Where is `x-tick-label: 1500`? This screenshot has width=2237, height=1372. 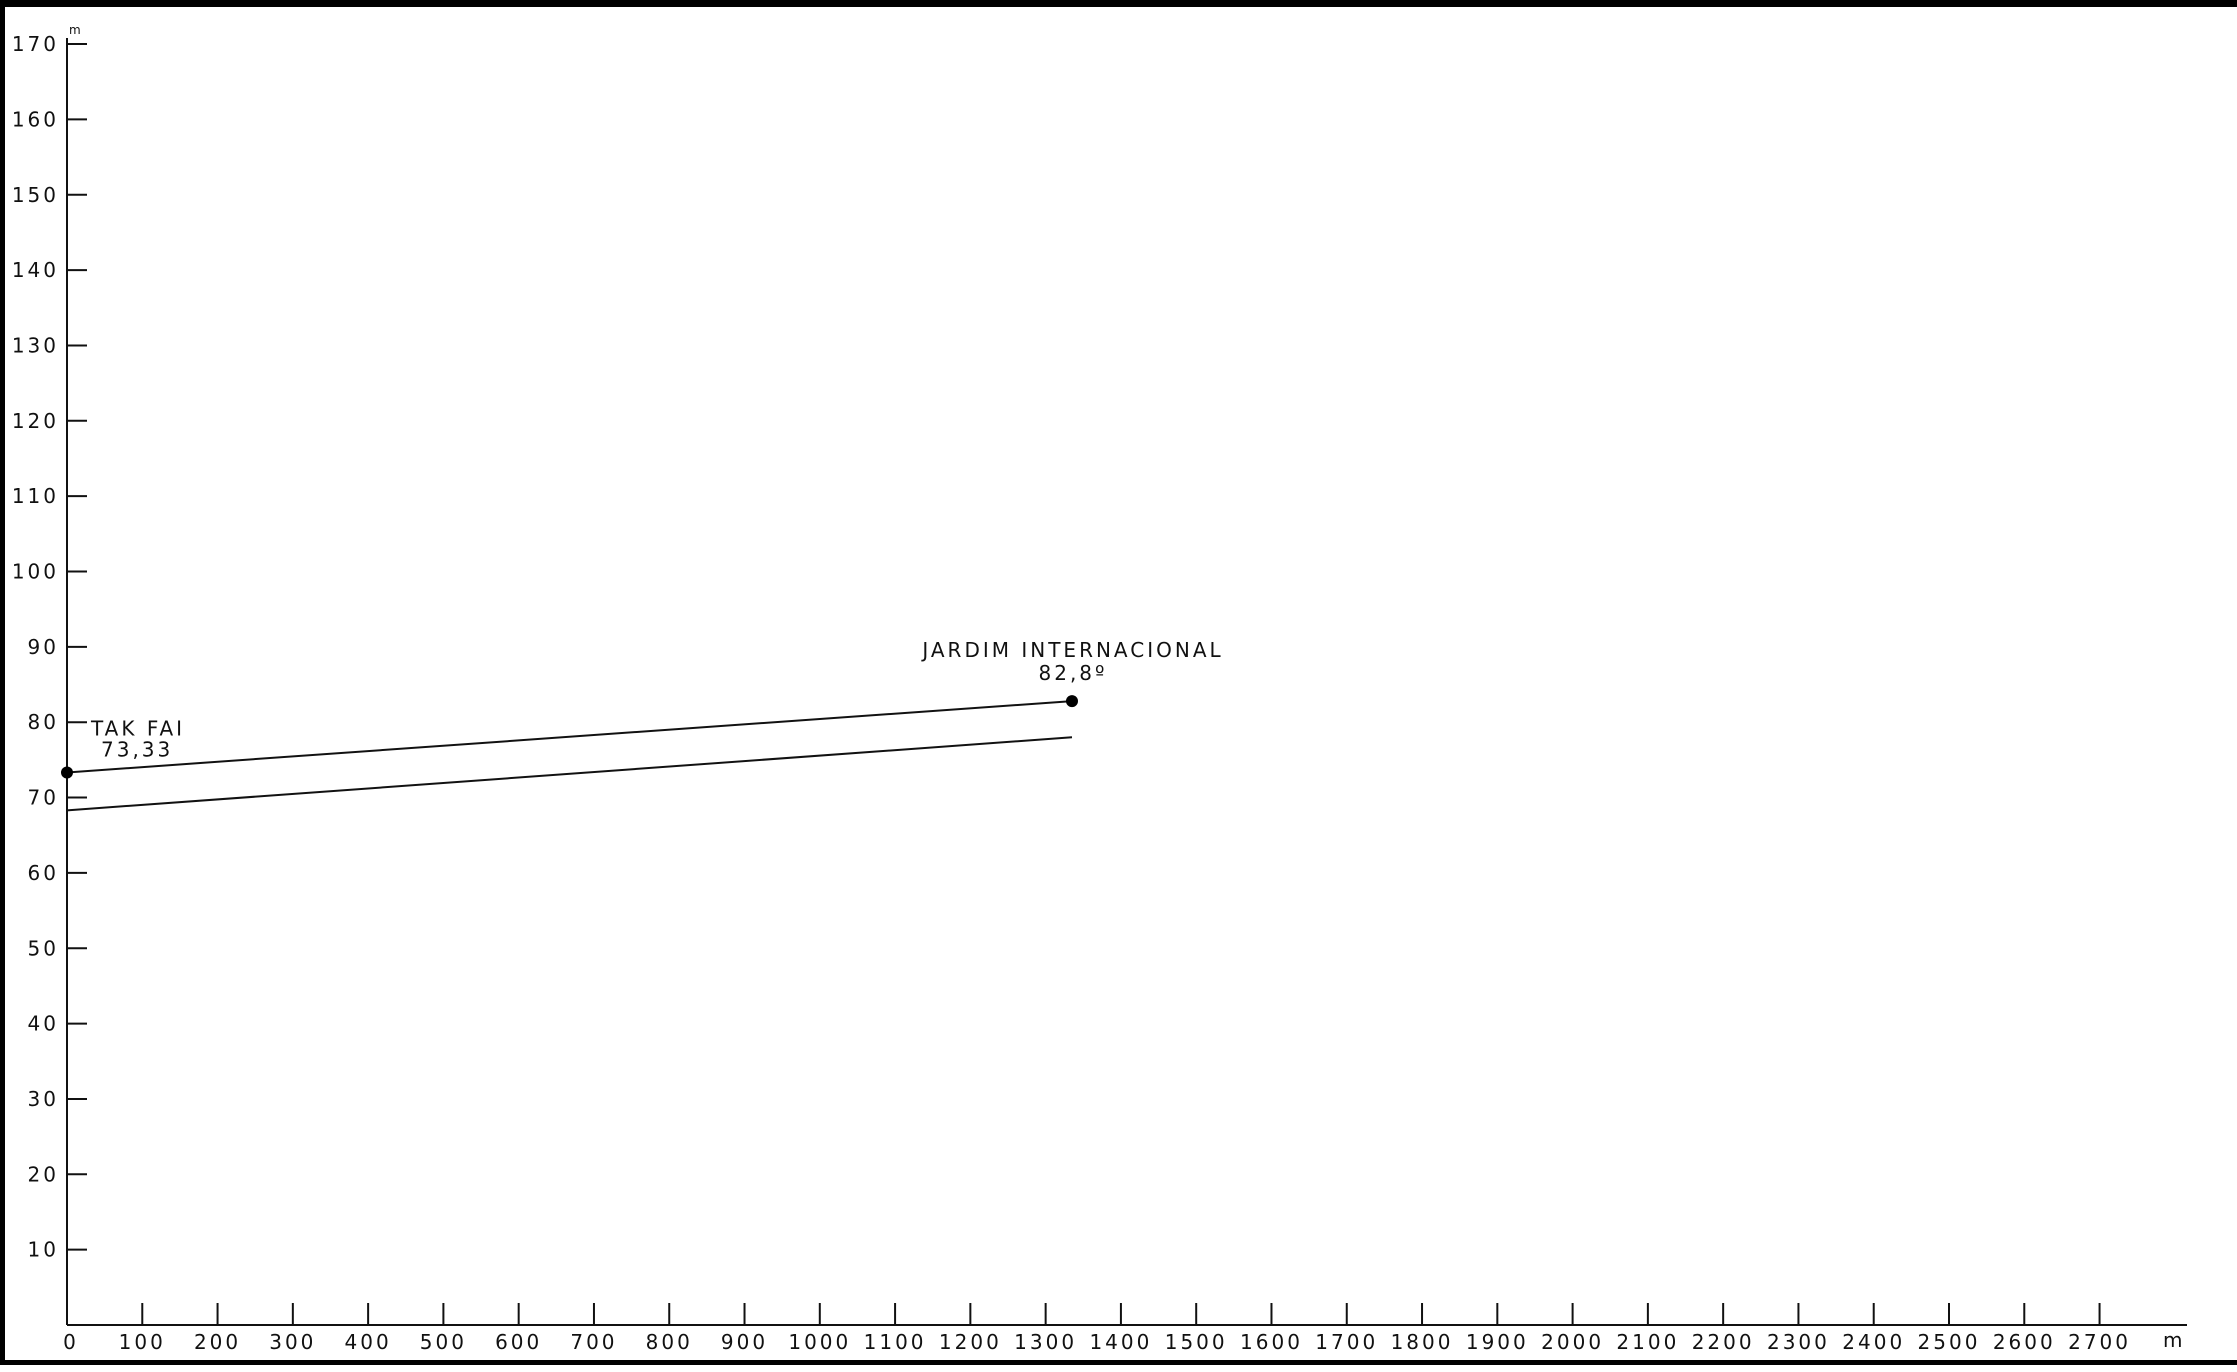
x-tick-label: 1500 is located at coordinates (1196, 1342).